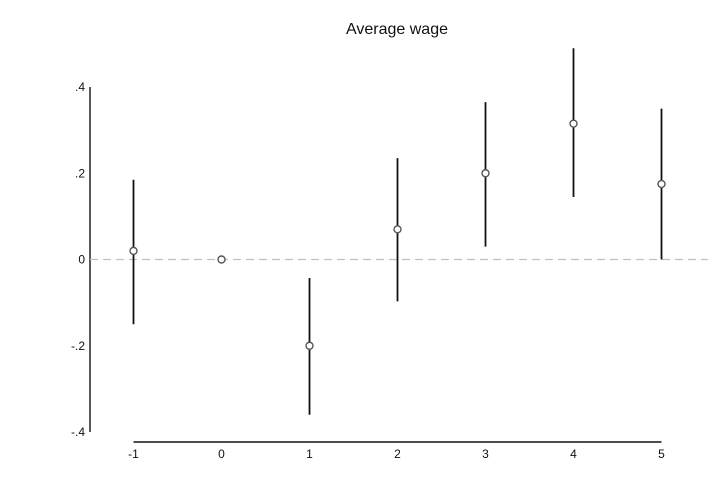 This screenshot has width=723, height=482. What do you see at coordinates (78, 432) in the screenshot?
I see `y-tick-label: -.4` at bounding box center [78, 432].